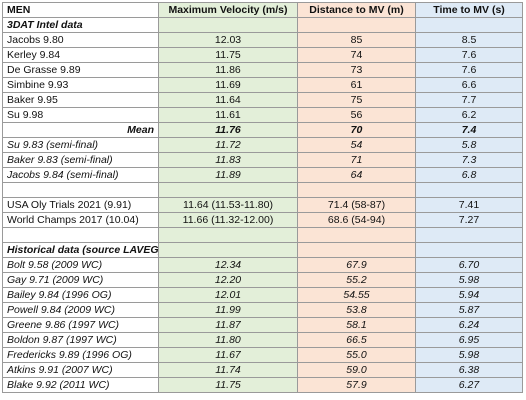  What do you see at coordinates (469, 130) in the screenshot?
I see `table-cell: 7.4` at bounding box center [469, 130].